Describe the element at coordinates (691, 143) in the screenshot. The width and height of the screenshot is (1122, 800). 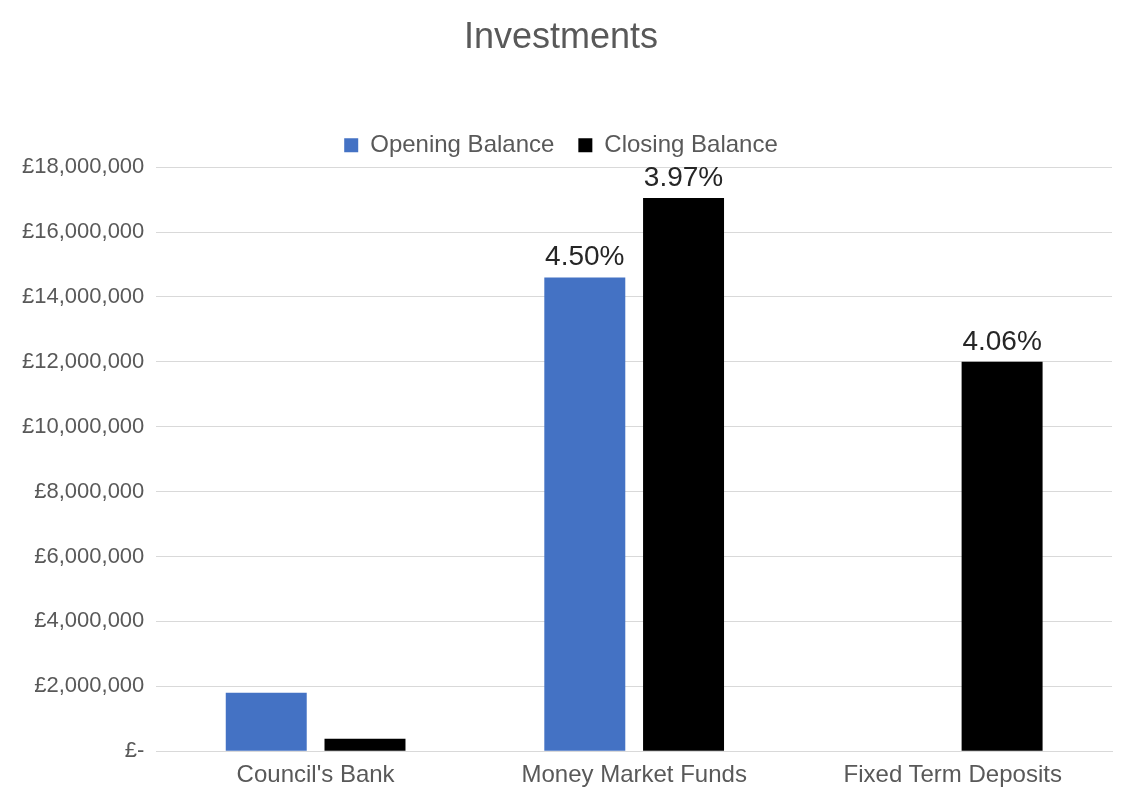
I see `legend-label: Closing Balance` at that location.